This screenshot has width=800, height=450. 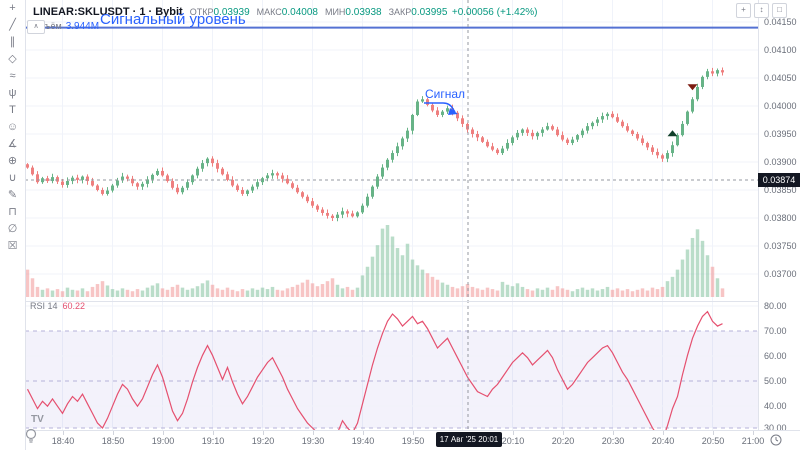 I want to click on signal-arrow, so click(x=440, y=107).